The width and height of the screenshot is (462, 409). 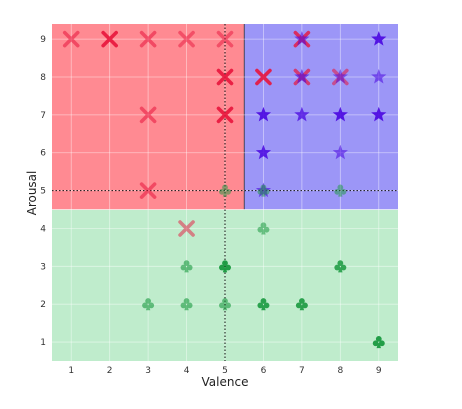 What do you see at coordinates (110, 371) in the screenshot?
I see `x-tick-label: 2` at bounding box center [110, 371].